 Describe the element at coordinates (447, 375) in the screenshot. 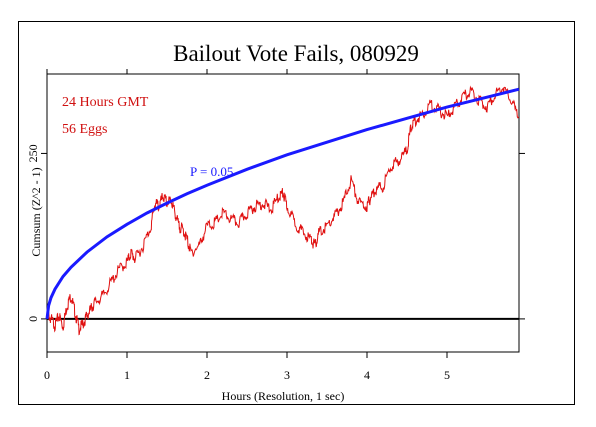

I see `x-tick-label: 5` at that location.